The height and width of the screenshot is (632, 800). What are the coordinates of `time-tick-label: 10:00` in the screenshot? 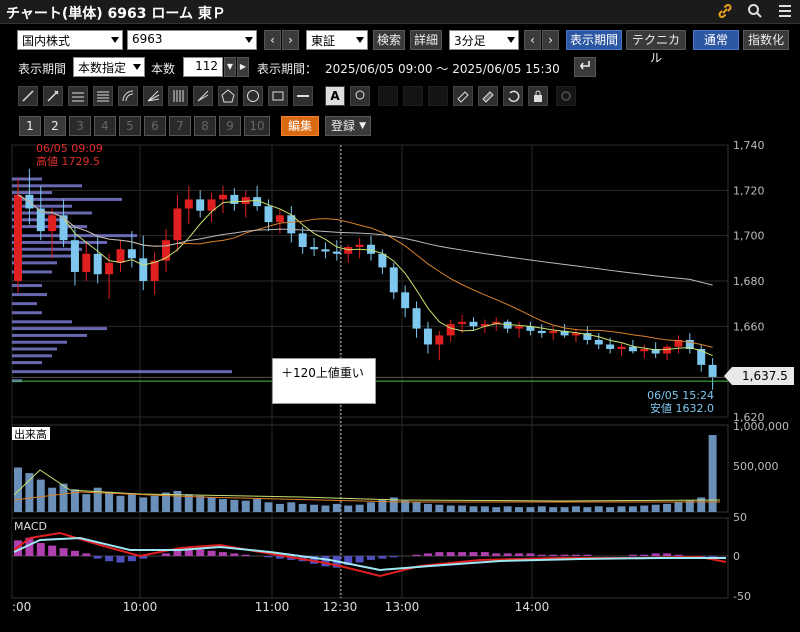 It's located at (140, 607).